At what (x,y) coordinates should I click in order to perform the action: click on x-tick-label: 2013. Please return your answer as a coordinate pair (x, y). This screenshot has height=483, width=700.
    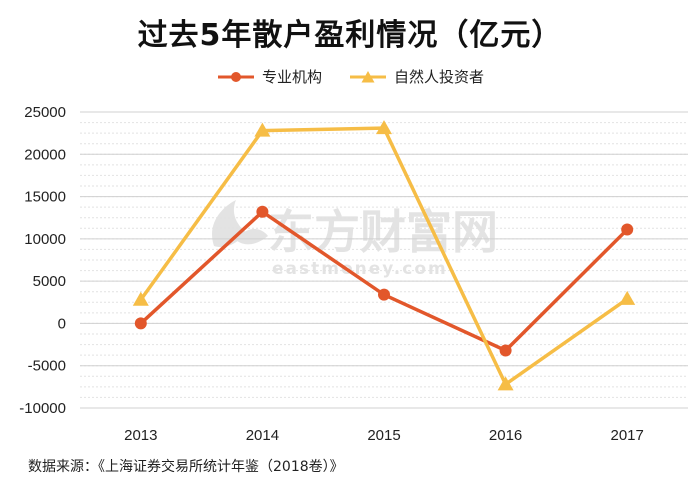
    Looking at the image, I should click on (140, 435).